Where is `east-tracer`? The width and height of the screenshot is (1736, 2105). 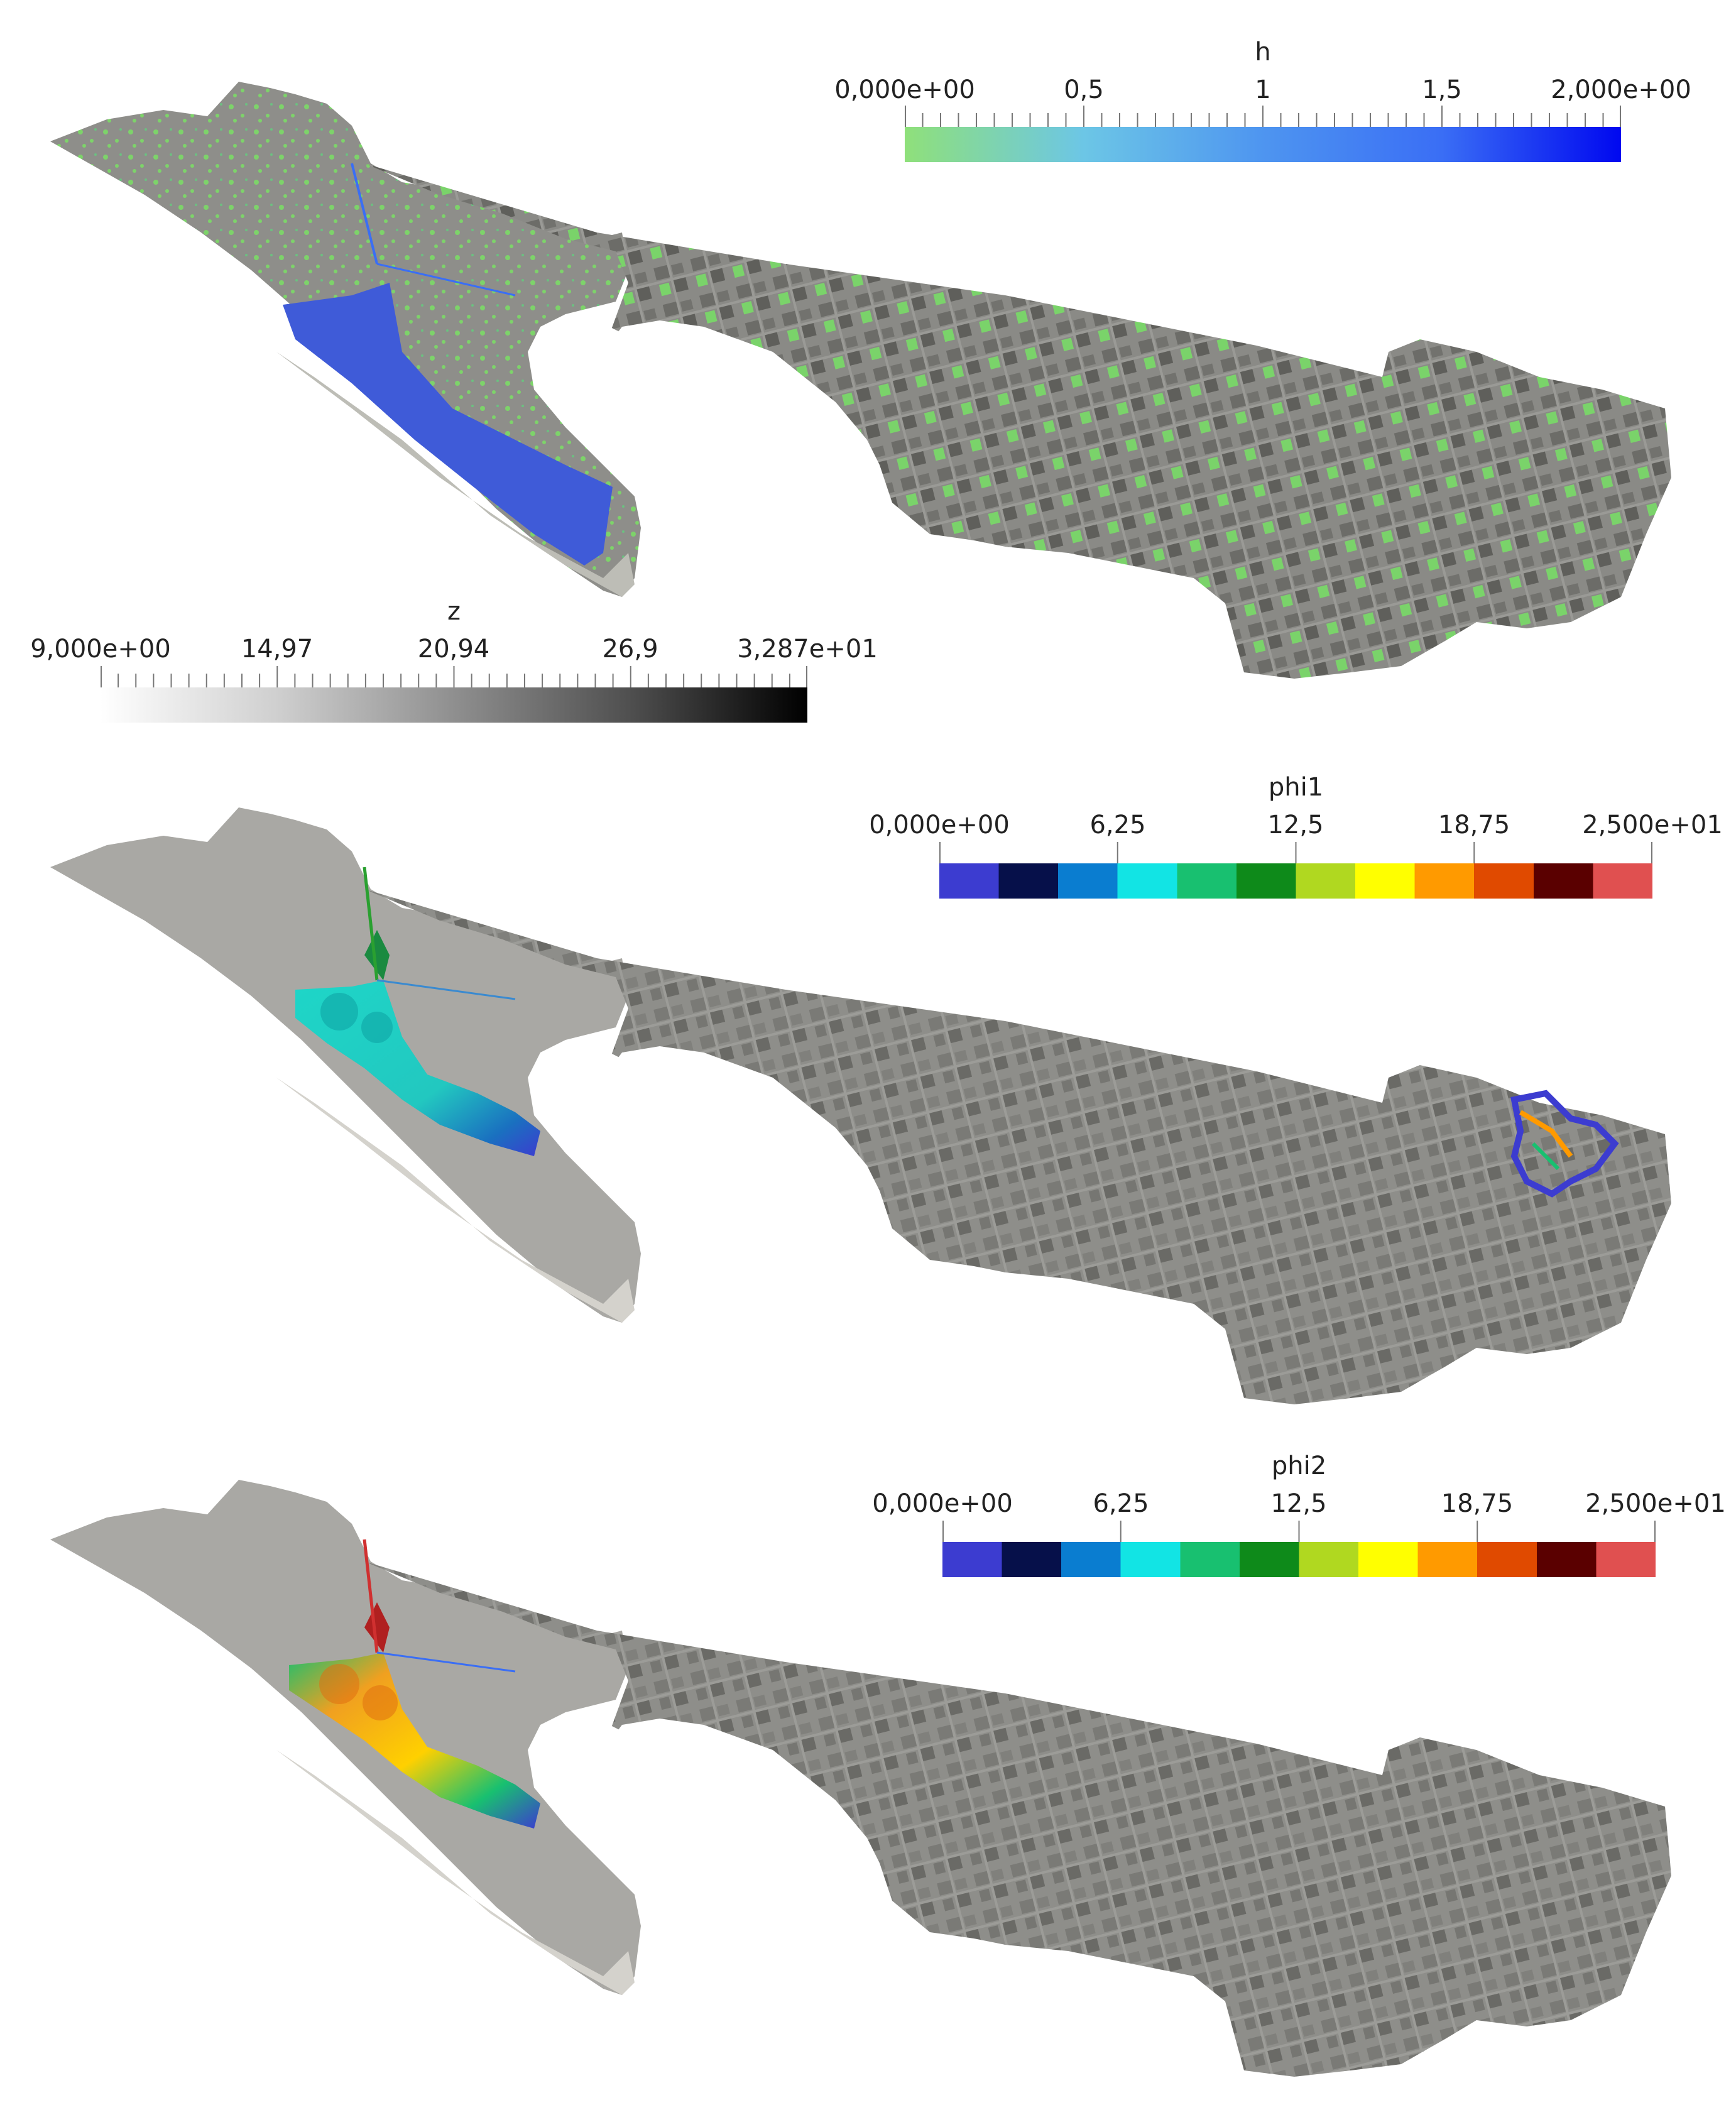 east-tracer is located at coordinates (1564, 1144).